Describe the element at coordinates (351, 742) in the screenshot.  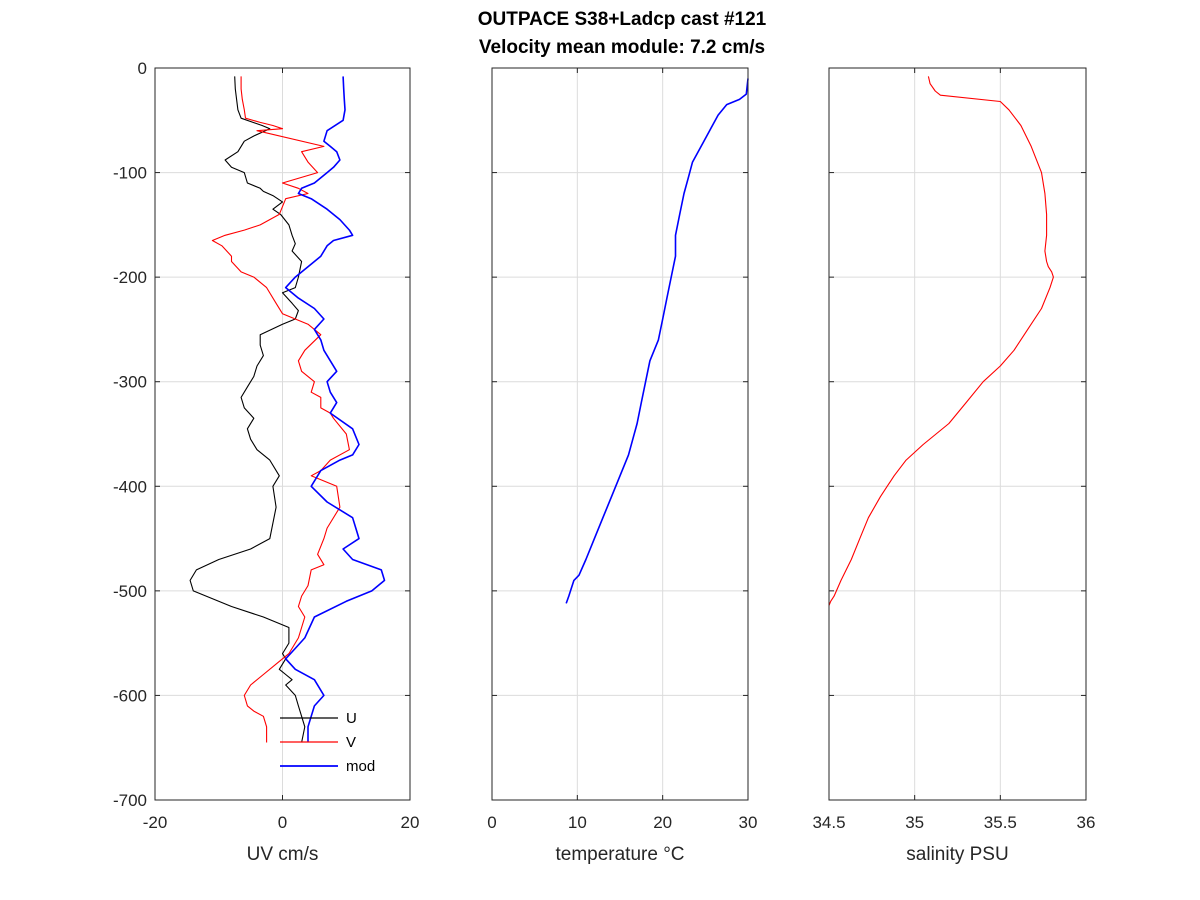
I see `legend-label-V: V` at that location.